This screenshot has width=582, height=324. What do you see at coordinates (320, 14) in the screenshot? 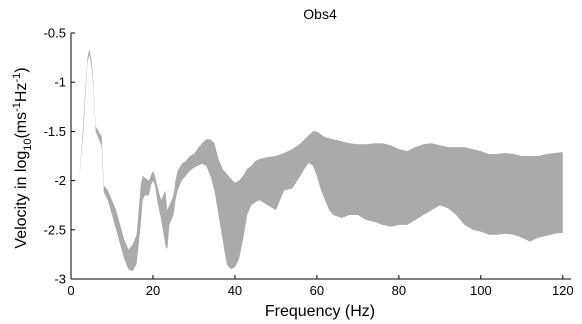
I see `chart-title: Obs4` at bounding box center [320, 14].